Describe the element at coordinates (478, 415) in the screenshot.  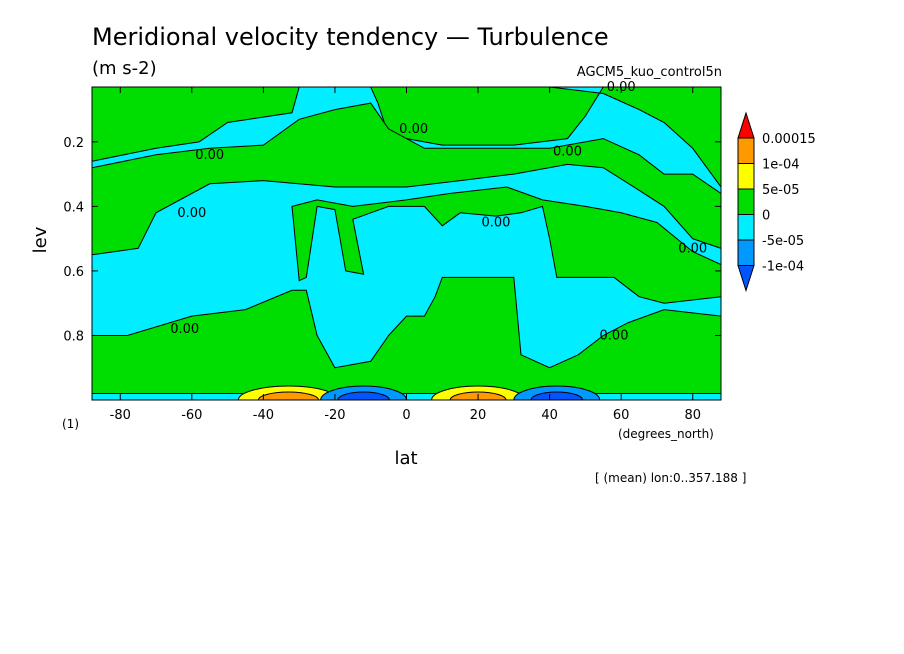
I see `x-tick-label-20: 20` at that location.